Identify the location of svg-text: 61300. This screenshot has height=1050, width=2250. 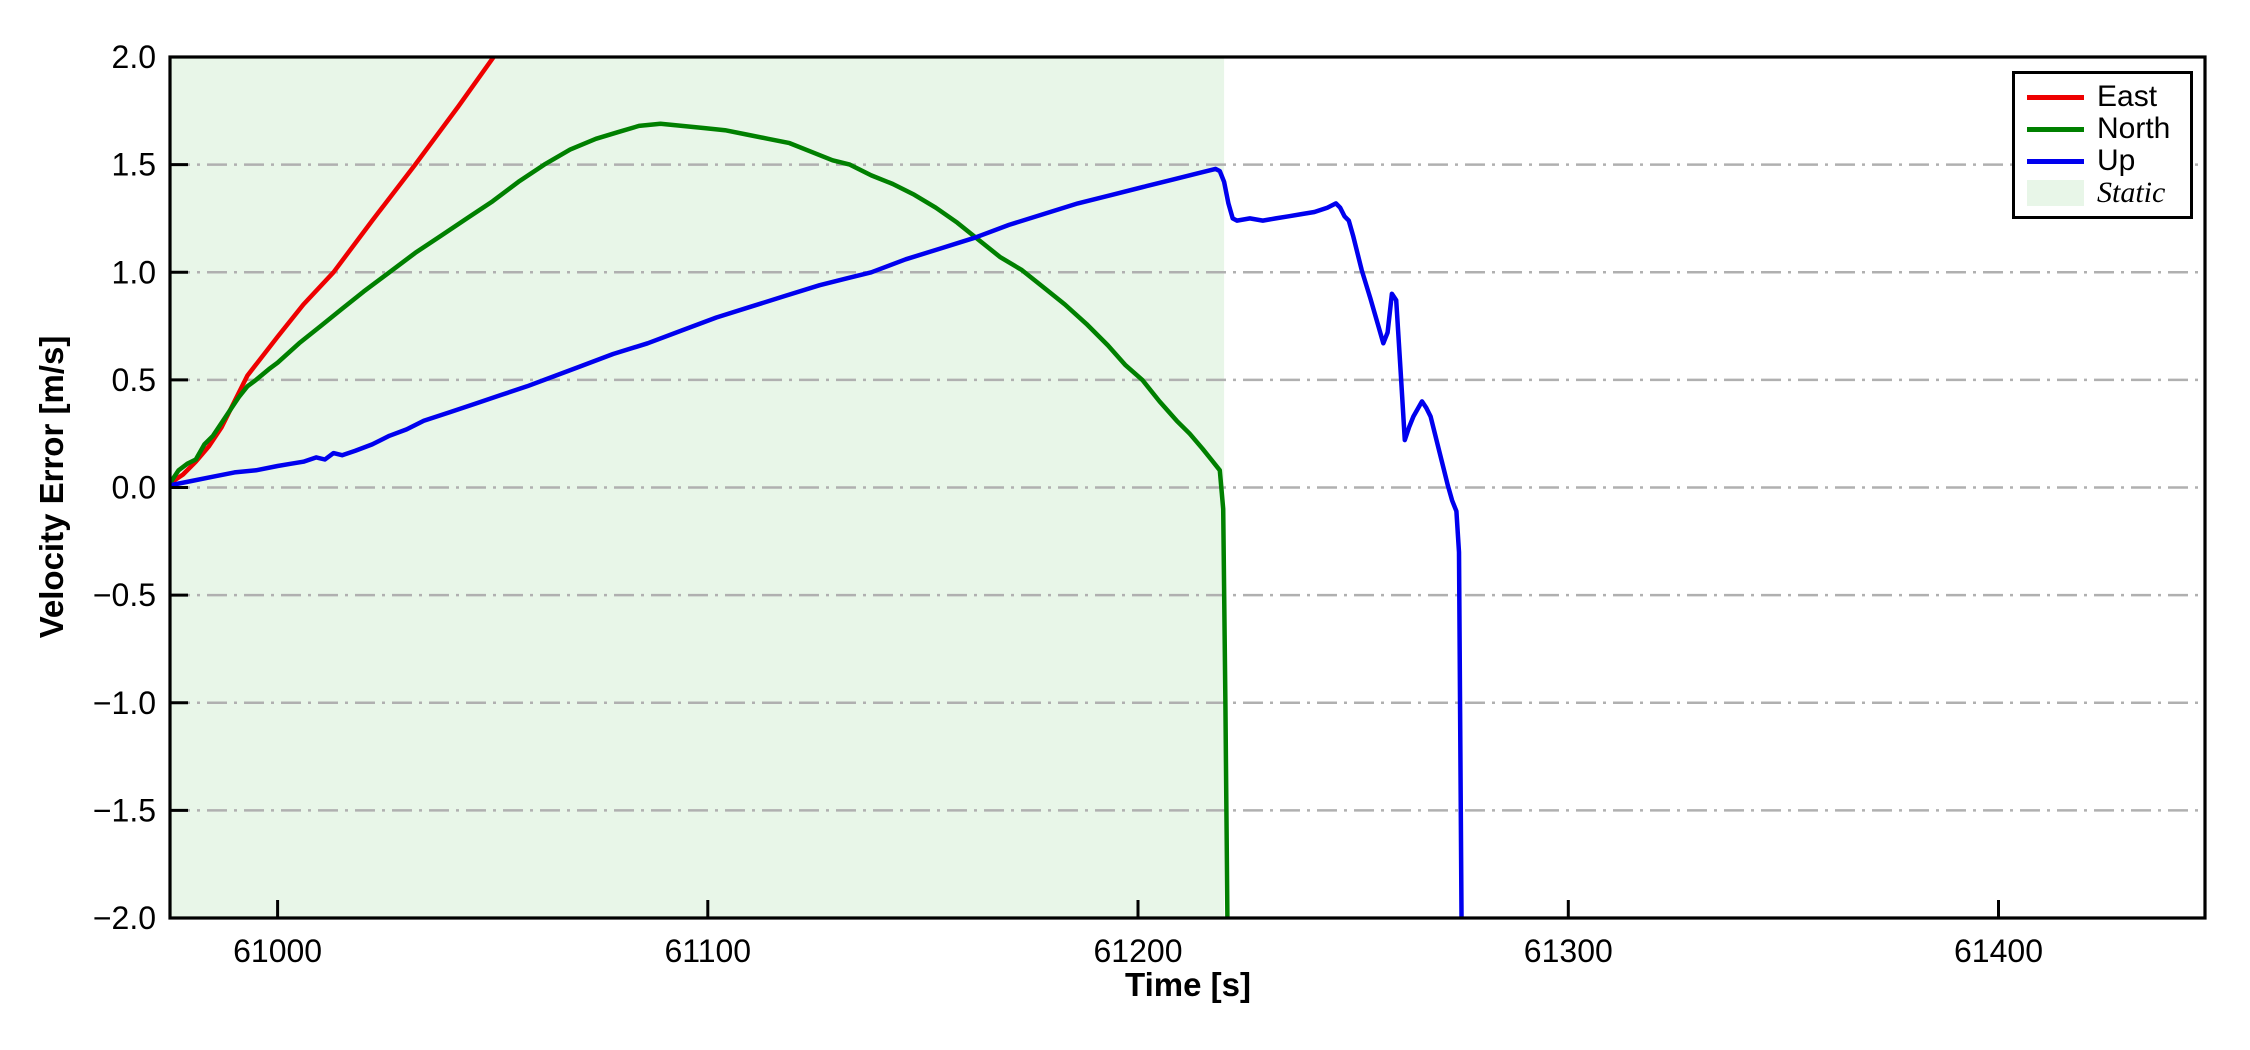
(1568, 951).